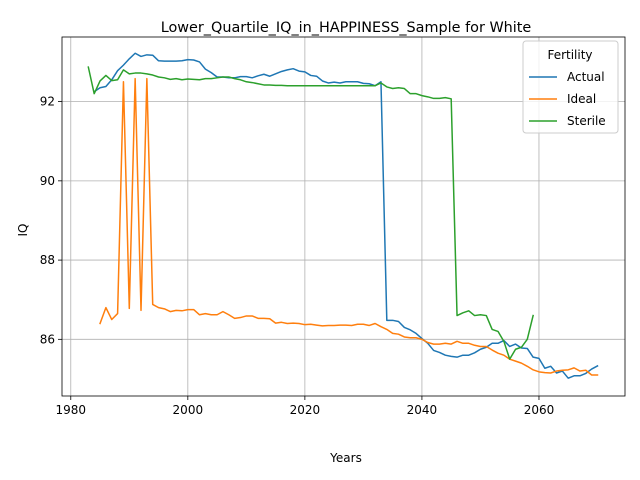 The width and height of the screenshot is (640, 480). Describe the element at coordinates (71, 410) in the screenshot. I see `x-tick-label: 1980` at that location.